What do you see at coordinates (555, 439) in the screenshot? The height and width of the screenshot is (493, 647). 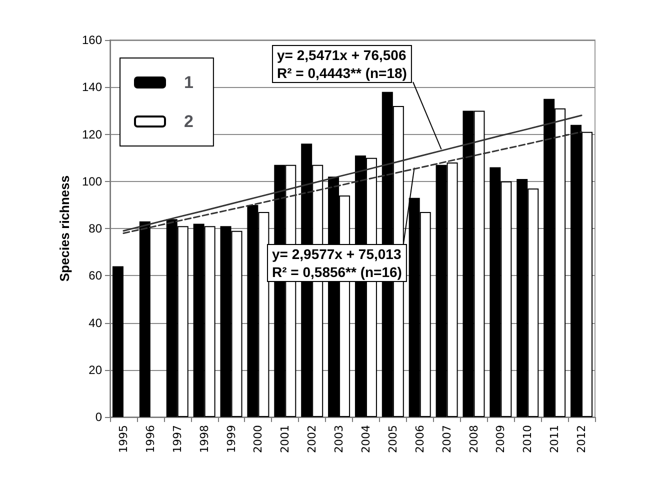 I see `x-tick-label: 2011` at bounding box center [555, 439].